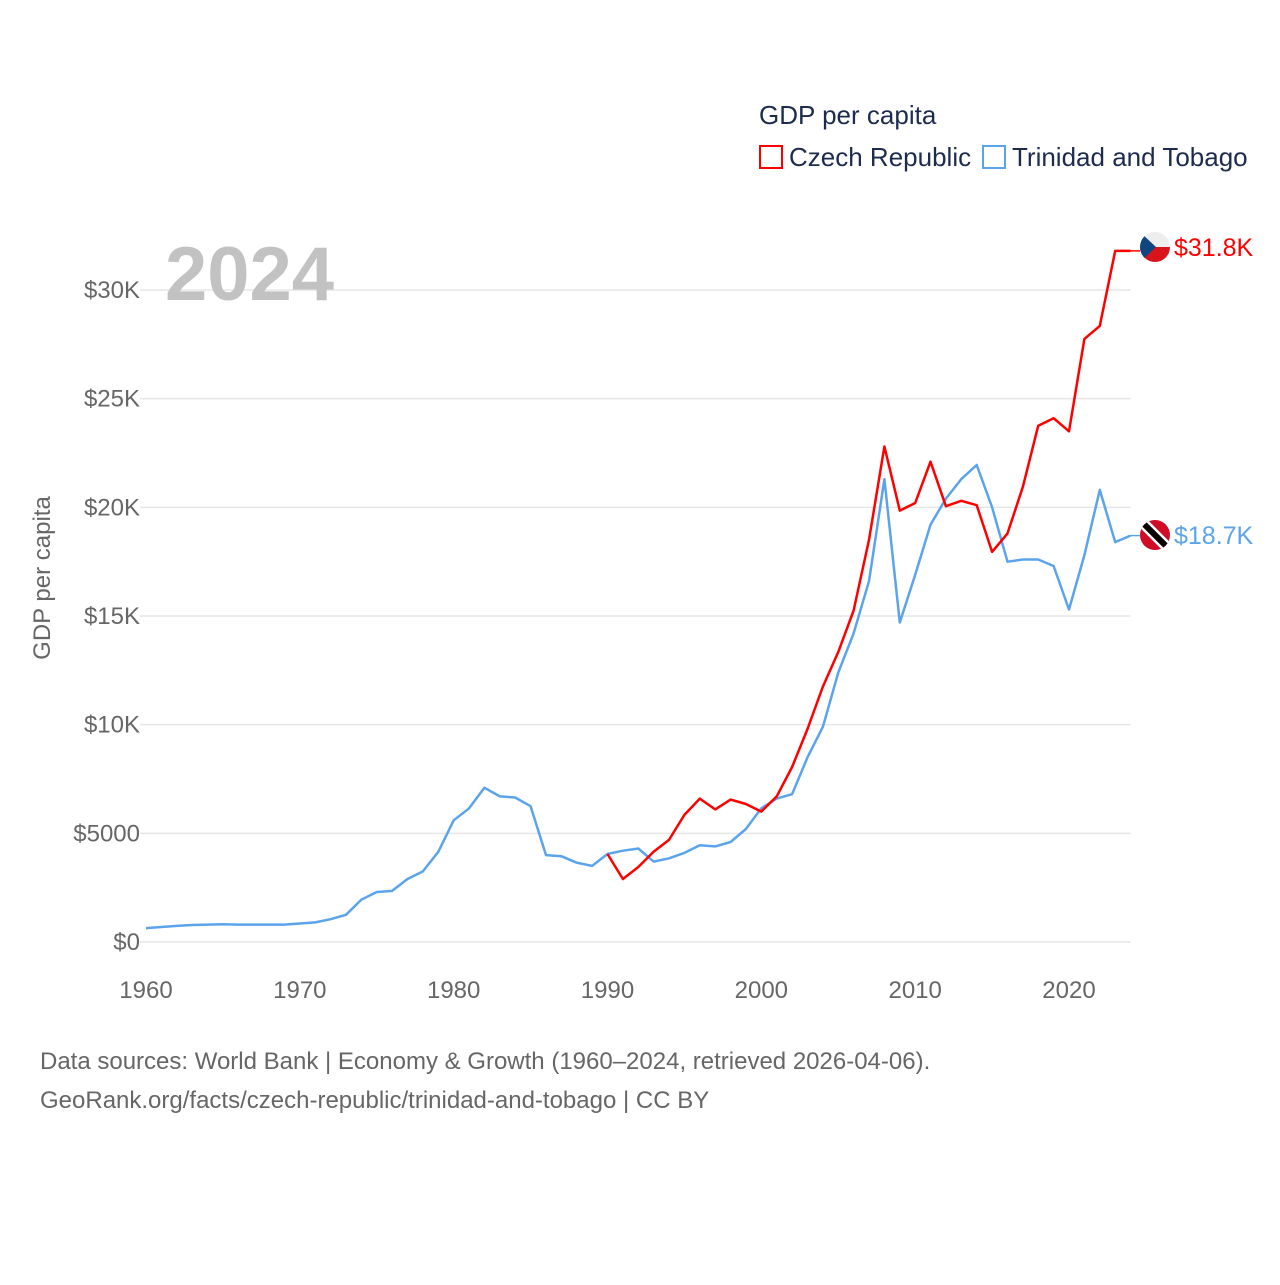 The image size is (1280, 1285). What do you see at coordinates (880, 157) in the screenshot?
I see `legend-label: Czech Republic` at bounding box center [880, 157].